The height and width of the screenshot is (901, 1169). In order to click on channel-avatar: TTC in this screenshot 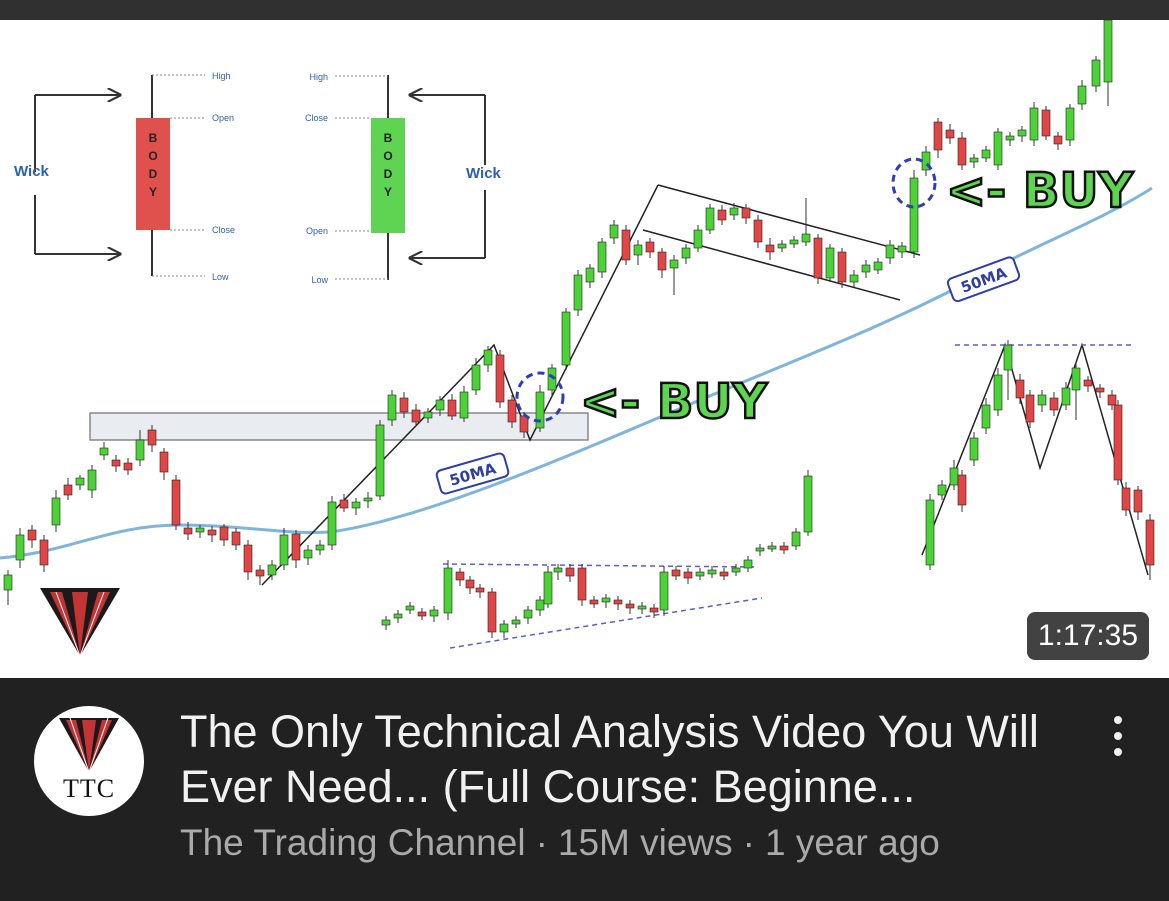, I will do `click(89, 761)`.